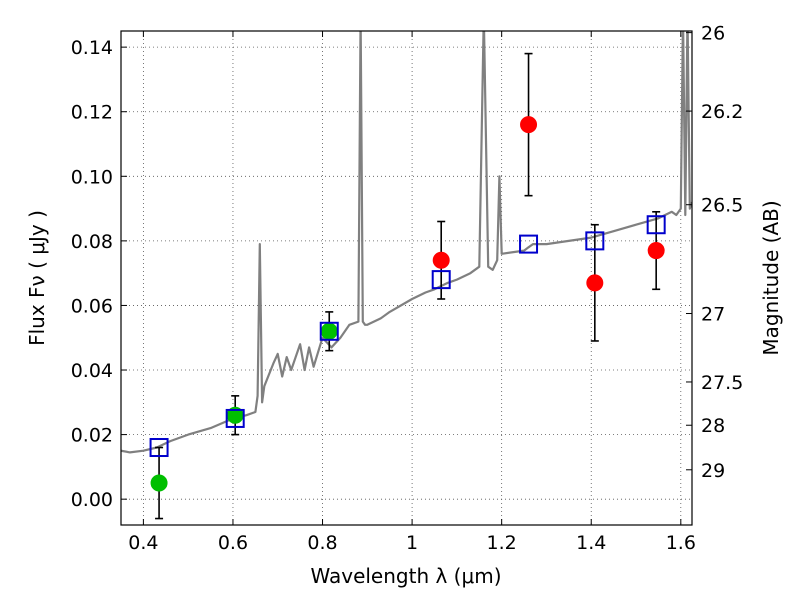  What do you see at coordinates (233, 543) in the screenshot?
I see `x-tick-label: 0.6` at bounding box center [233, 543].